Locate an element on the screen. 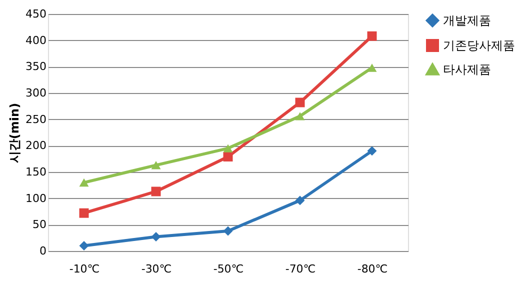  y-tick-label: 350 is located at coordinates (36, 67).